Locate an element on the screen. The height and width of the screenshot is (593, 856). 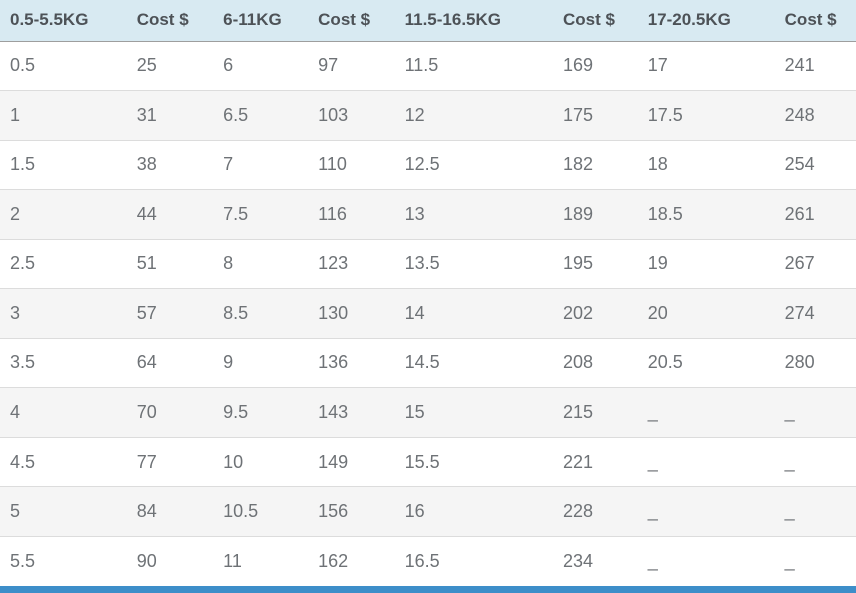
table-cell: 97 is located at coordinates (328, 65).